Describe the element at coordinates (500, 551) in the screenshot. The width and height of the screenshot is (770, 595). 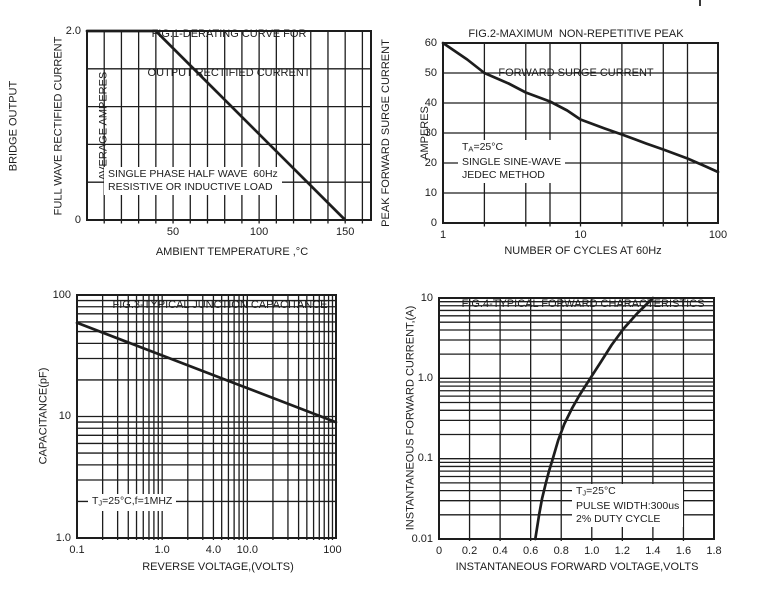
I see `fig4-x-tick-label: 0.4` at that location.